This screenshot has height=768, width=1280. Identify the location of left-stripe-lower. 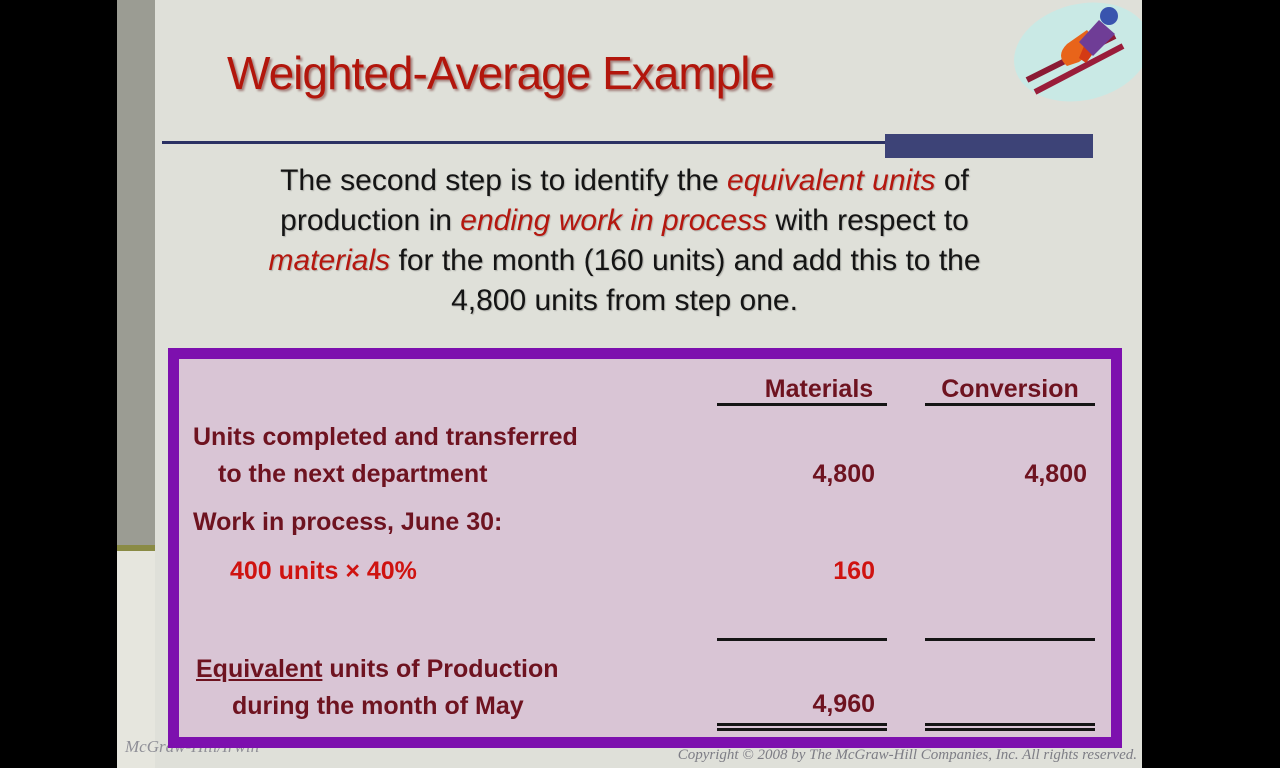
(136, 659).